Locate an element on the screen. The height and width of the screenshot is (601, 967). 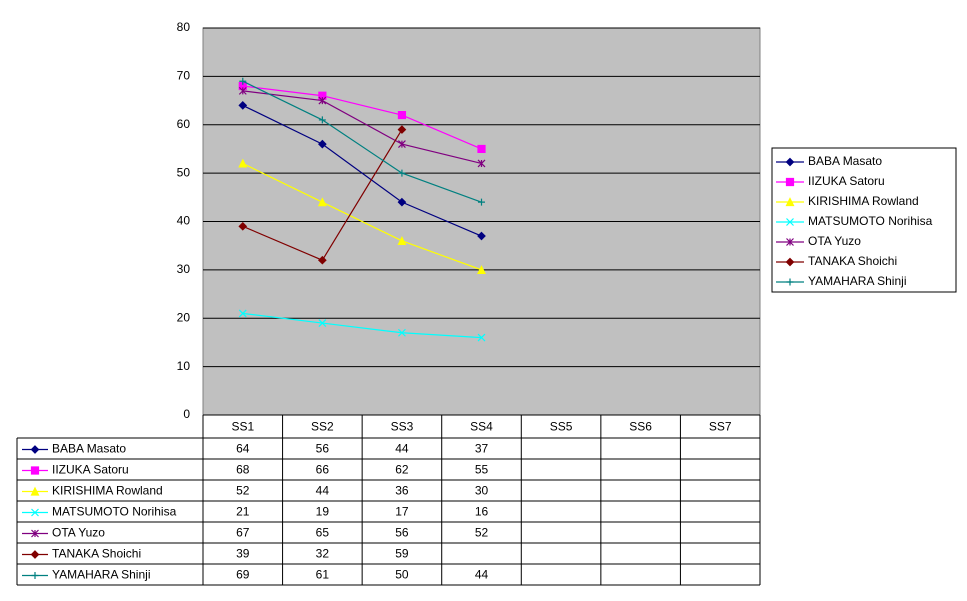
legend-label: YAMAHARA Shinji is located at coordinates (857, 281).